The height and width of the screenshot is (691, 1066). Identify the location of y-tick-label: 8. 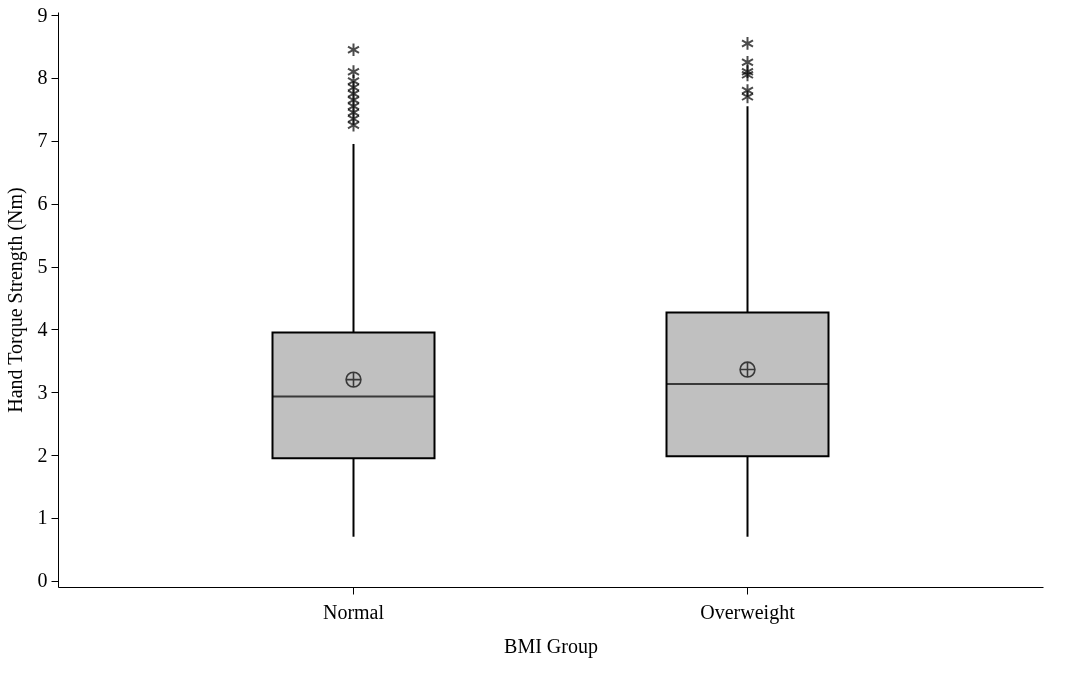
(42, 77).